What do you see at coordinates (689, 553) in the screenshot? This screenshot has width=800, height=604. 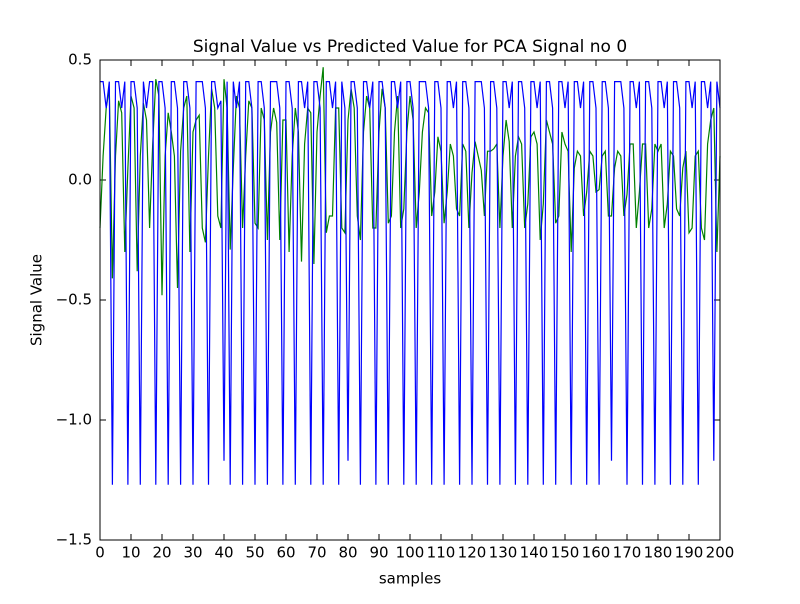 I see `x-tick-label: 190` at bounding box center [689, 553].